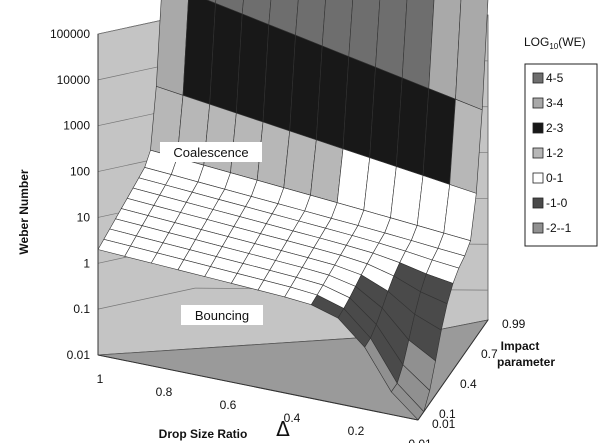 The height and width of the screenshot is (443, 608). What do you see at coordinates (283, 429) in the screenshot?
I see `x-axis-symbol: Δ` at bounding box center [283, 429].